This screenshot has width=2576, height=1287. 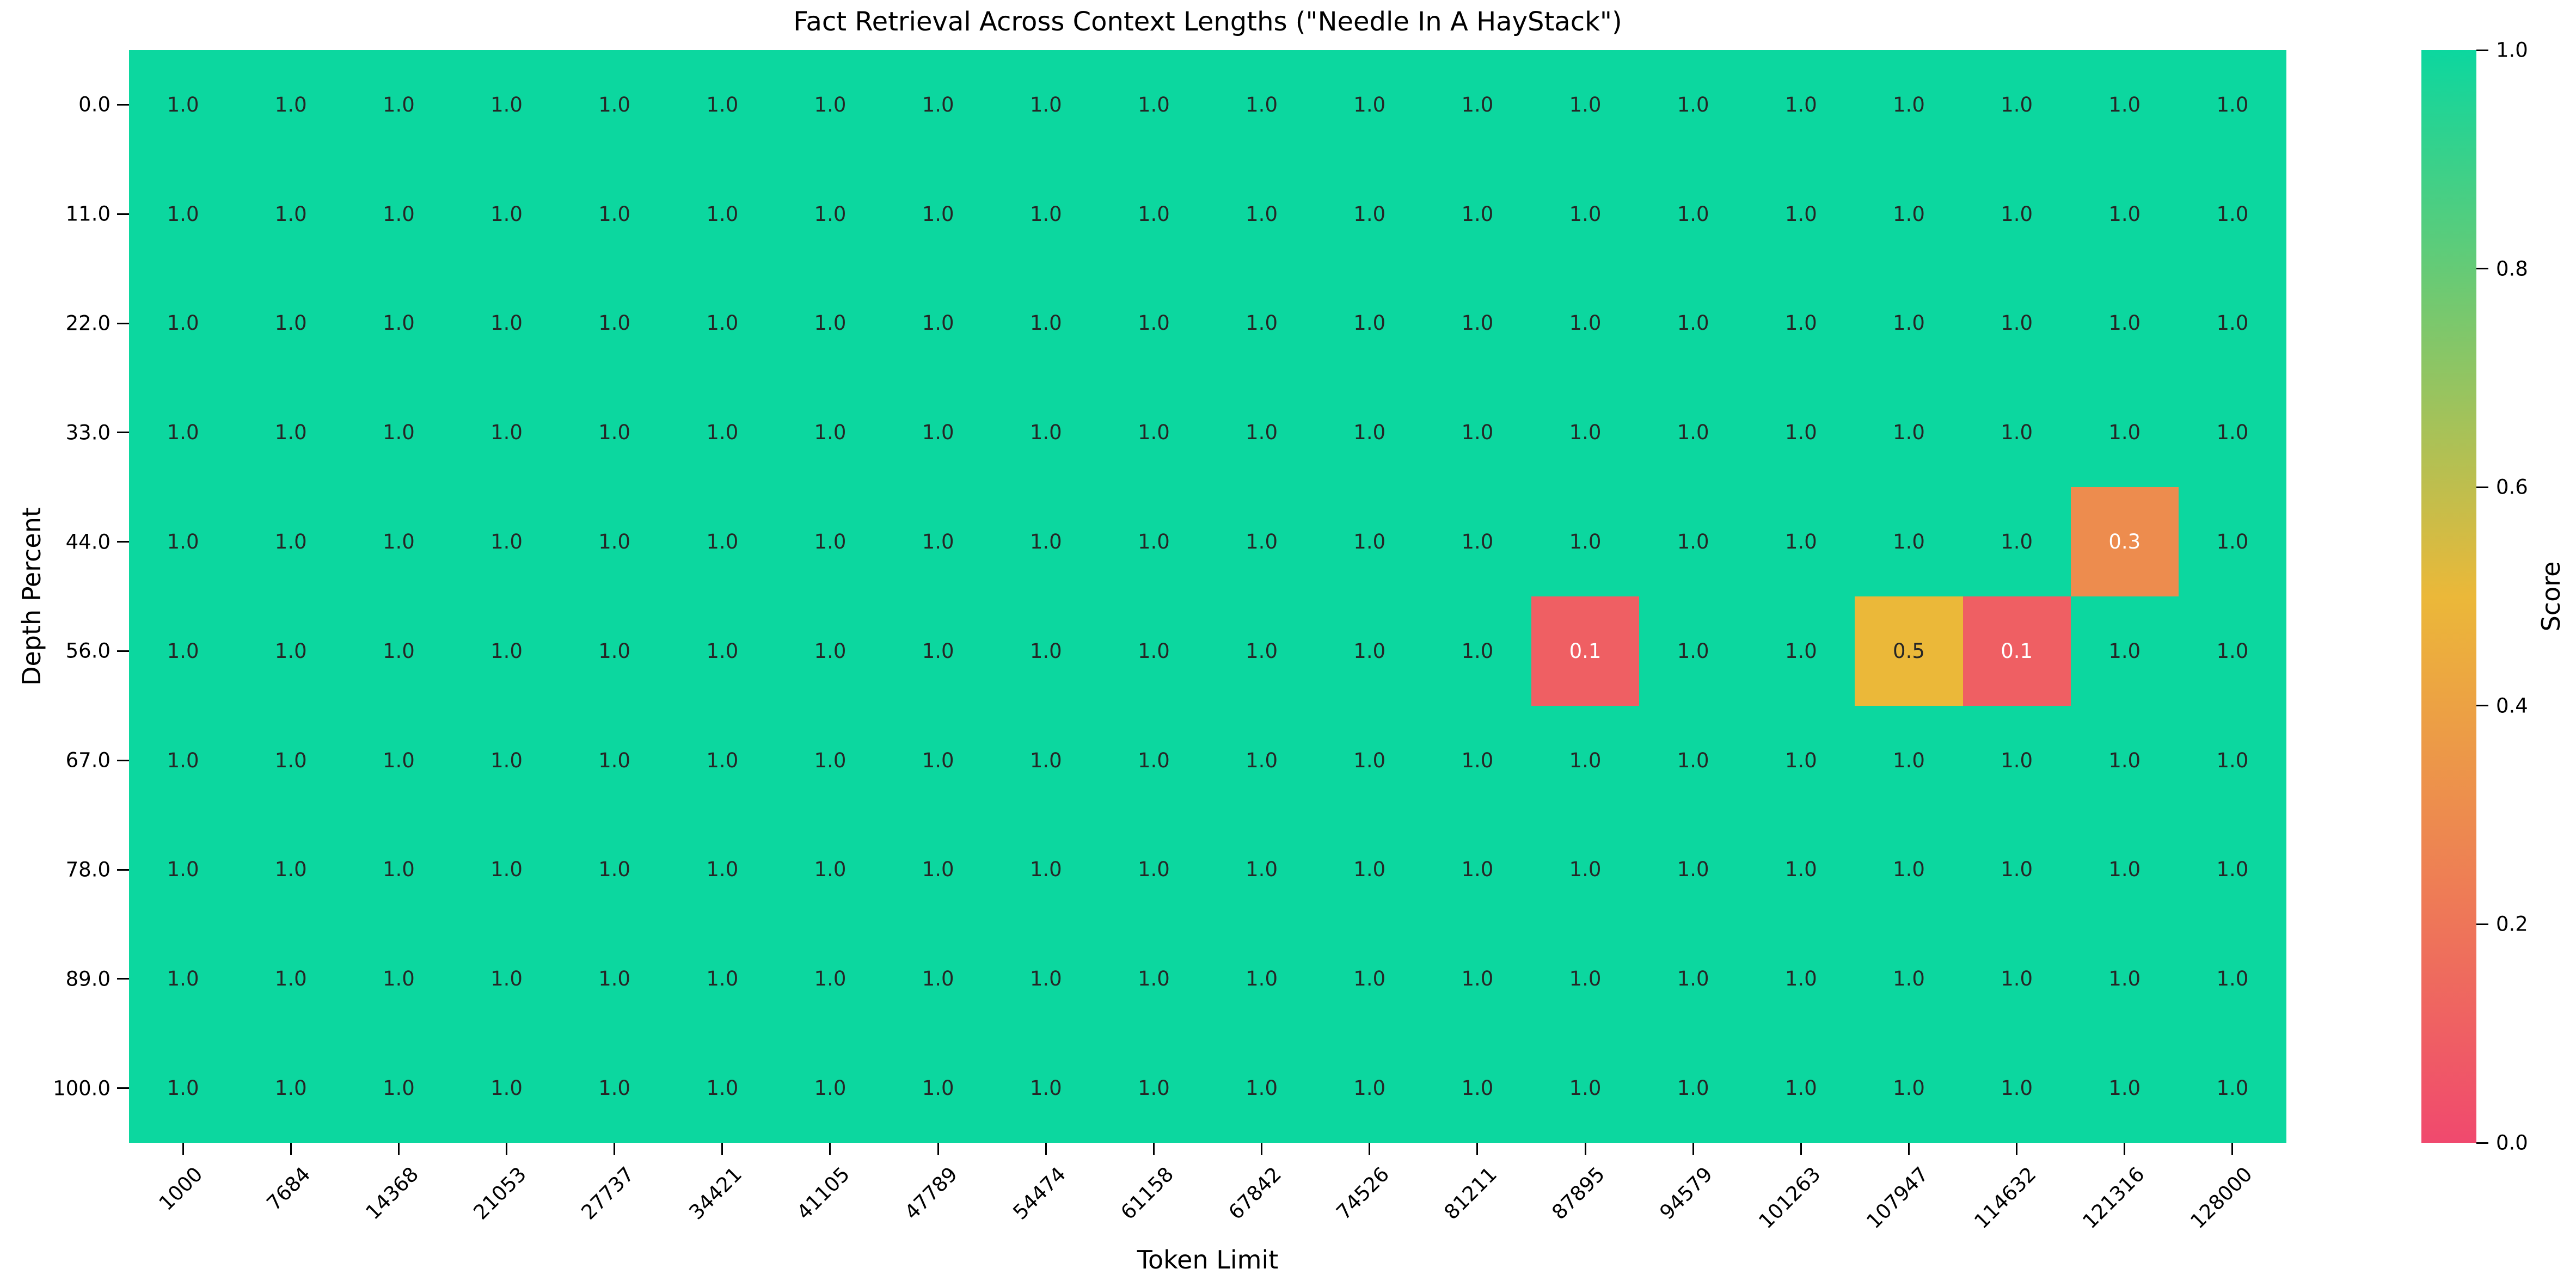 What do you see at coordinates (2124, 541) in the screenshot?
I see `heatmap-cell: 0.3` at bounding box center [2124, 541].